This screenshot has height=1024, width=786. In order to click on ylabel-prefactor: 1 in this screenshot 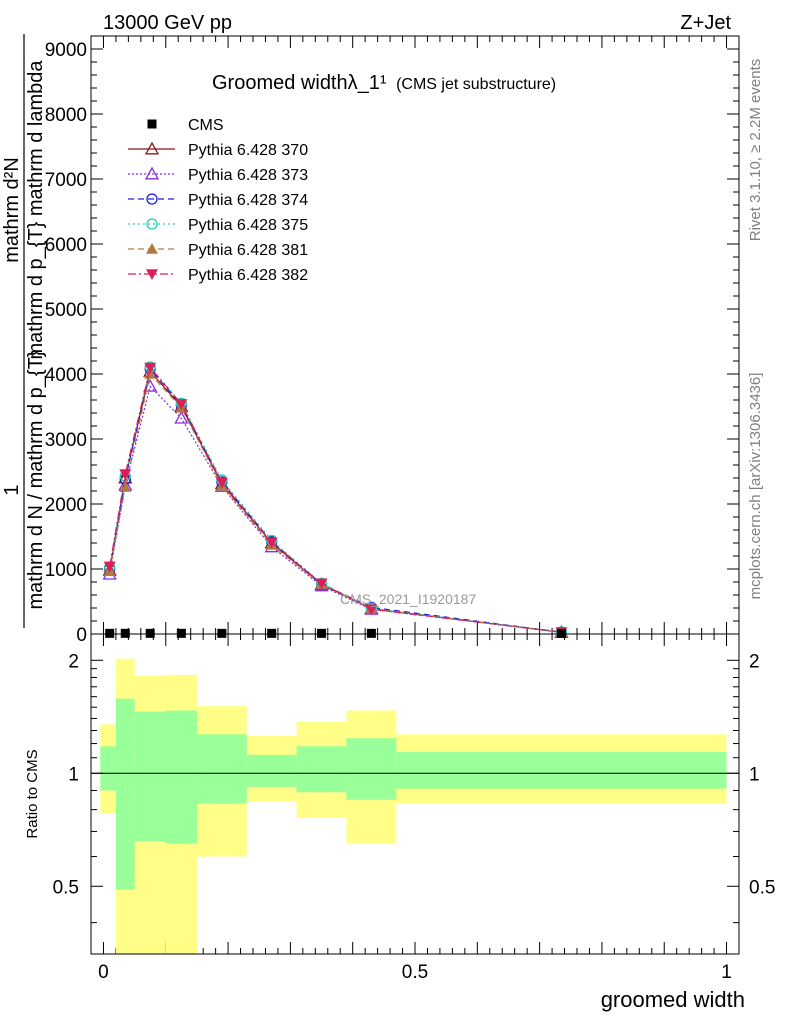, I will do `click(12, 489)`.